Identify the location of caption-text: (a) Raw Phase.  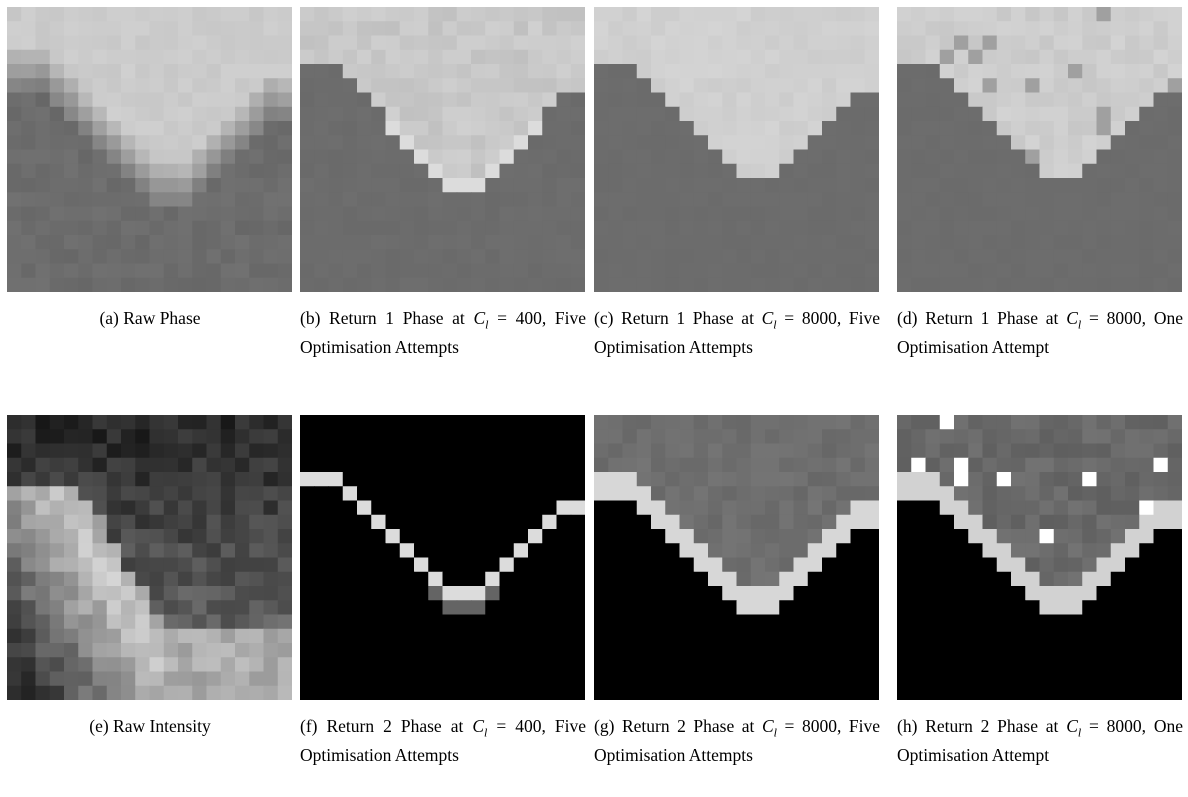
(149, 318).